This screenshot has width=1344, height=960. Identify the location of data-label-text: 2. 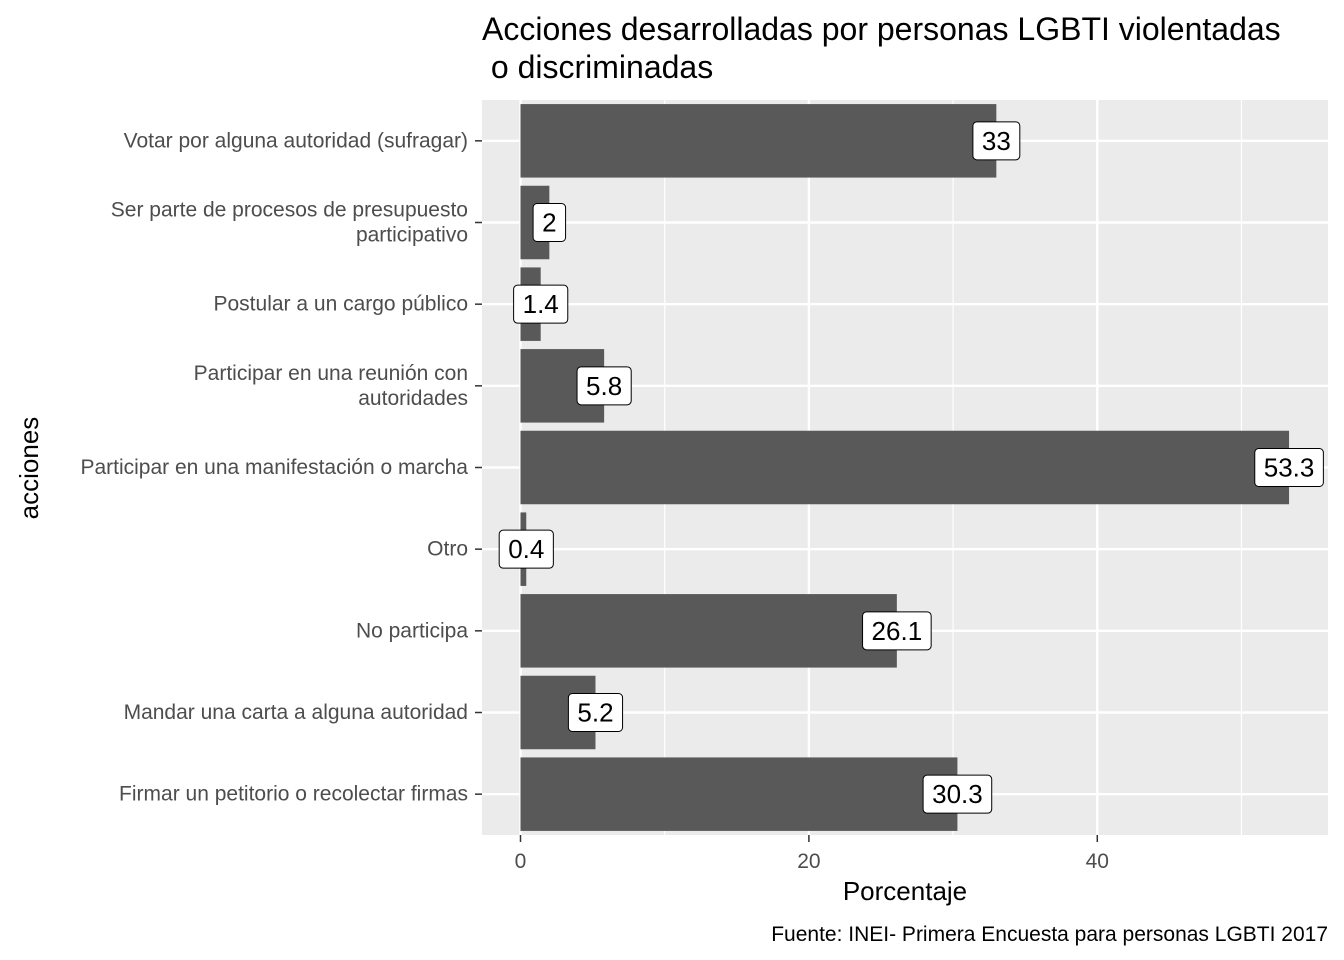
(549, 223).